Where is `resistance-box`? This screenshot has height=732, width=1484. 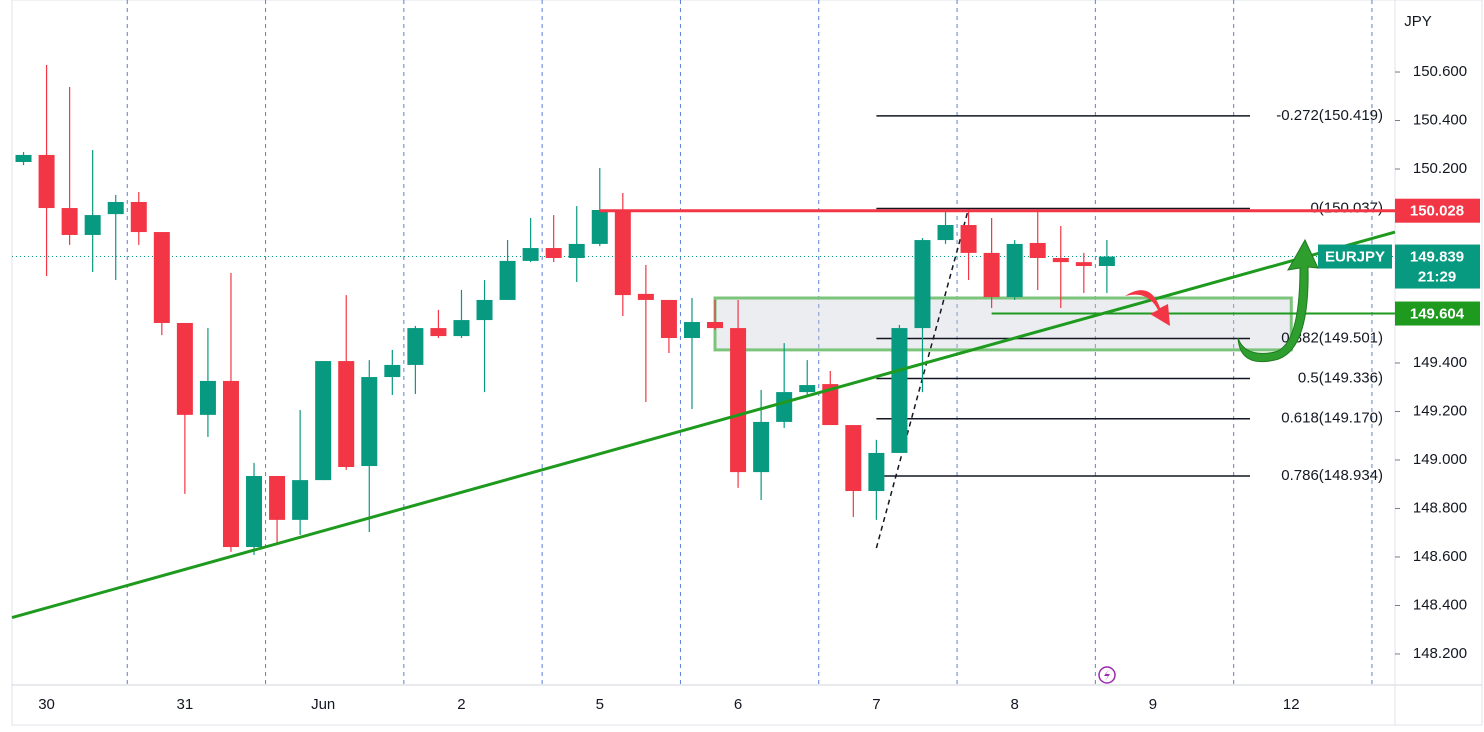 resistance-box is located at coordinates (1437, 210).